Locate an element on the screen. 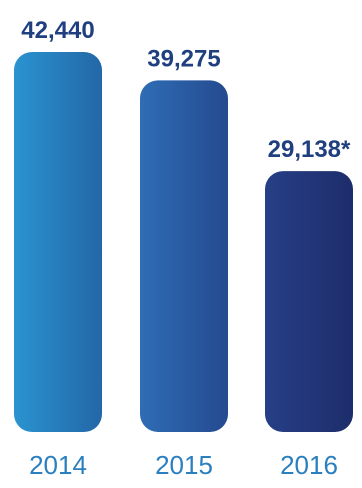 The height and width of the screenshot is (488, 362). x-tick-label-2015: 2015 is located at coordinates (184, 465).